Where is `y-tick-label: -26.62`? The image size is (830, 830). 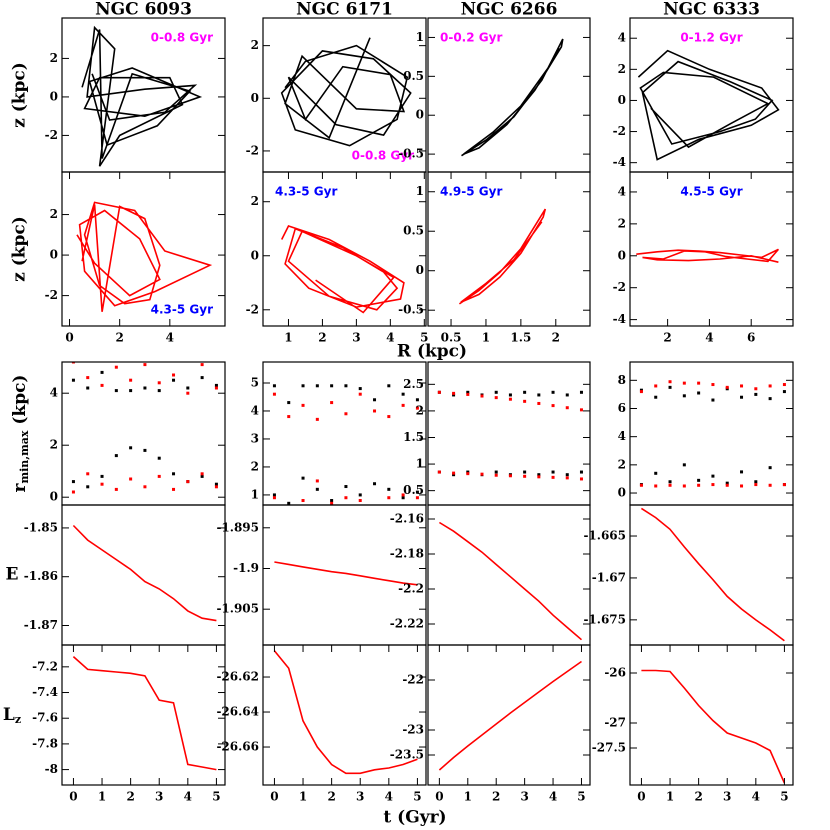 y-tick-label: -26.62 is located at coordinates (237, 677).